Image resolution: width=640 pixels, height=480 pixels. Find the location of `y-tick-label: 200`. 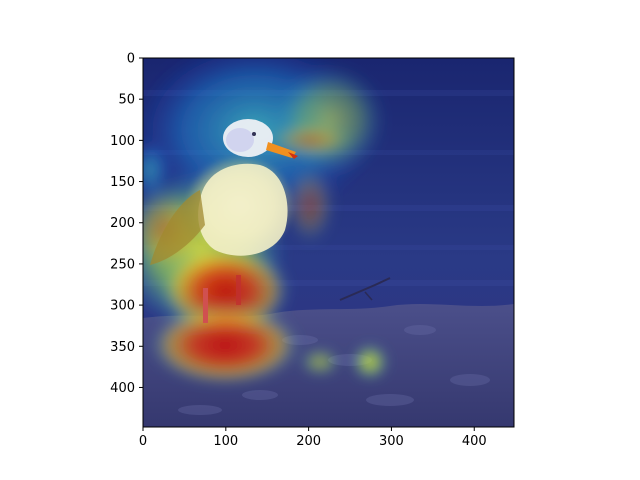

y-tick-label: 200 is located at coordinates (122, 223).